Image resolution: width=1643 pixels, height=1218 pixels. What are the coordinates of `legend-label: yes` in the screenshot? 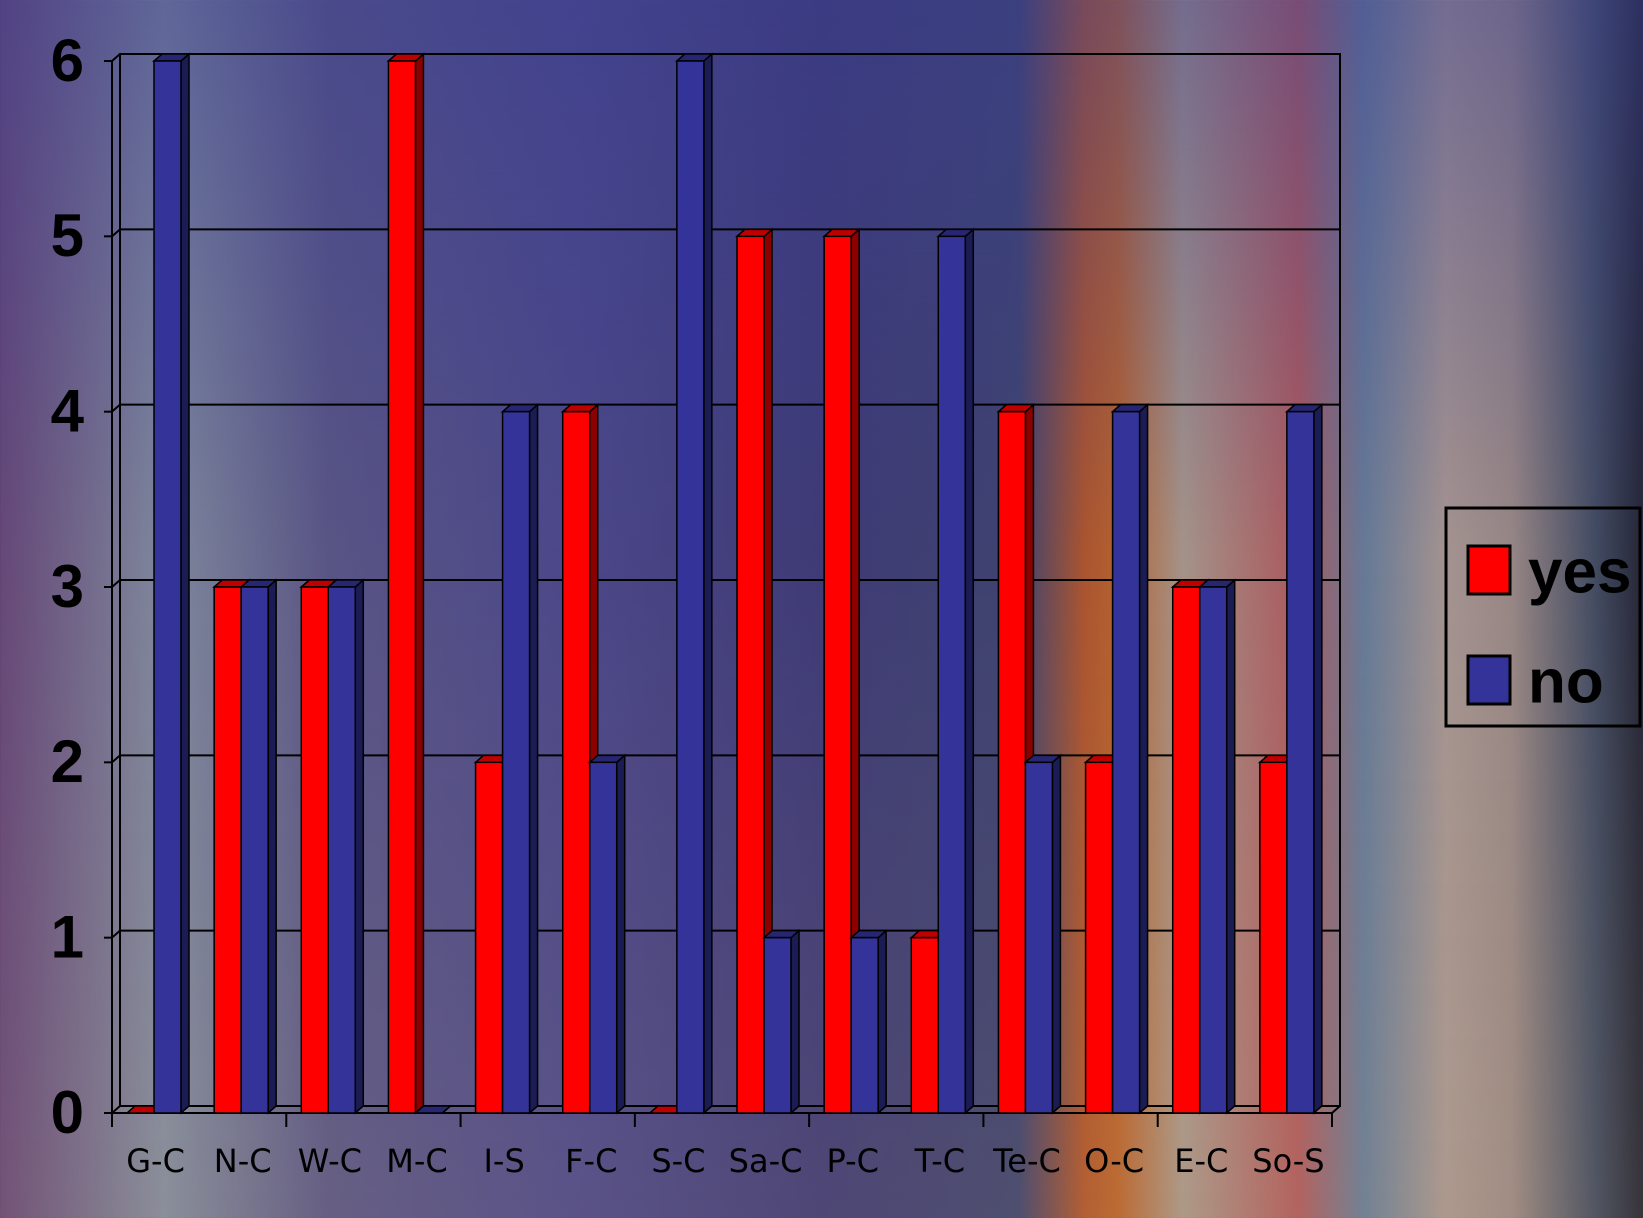 It's located at (1579, 571).